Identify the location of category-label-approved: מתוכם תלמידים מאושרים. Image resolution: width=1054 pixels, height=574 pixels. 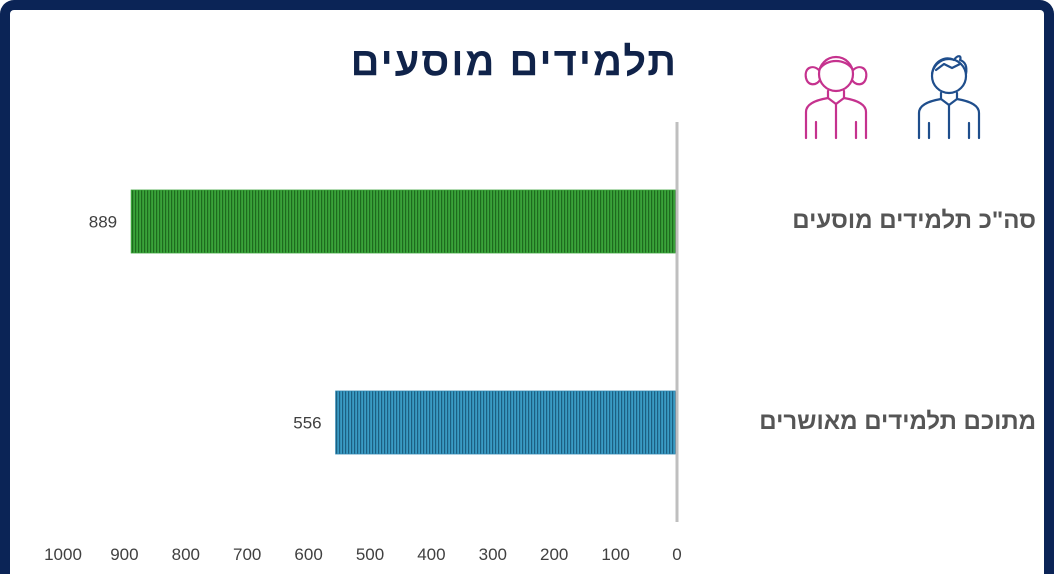
(897, 421).